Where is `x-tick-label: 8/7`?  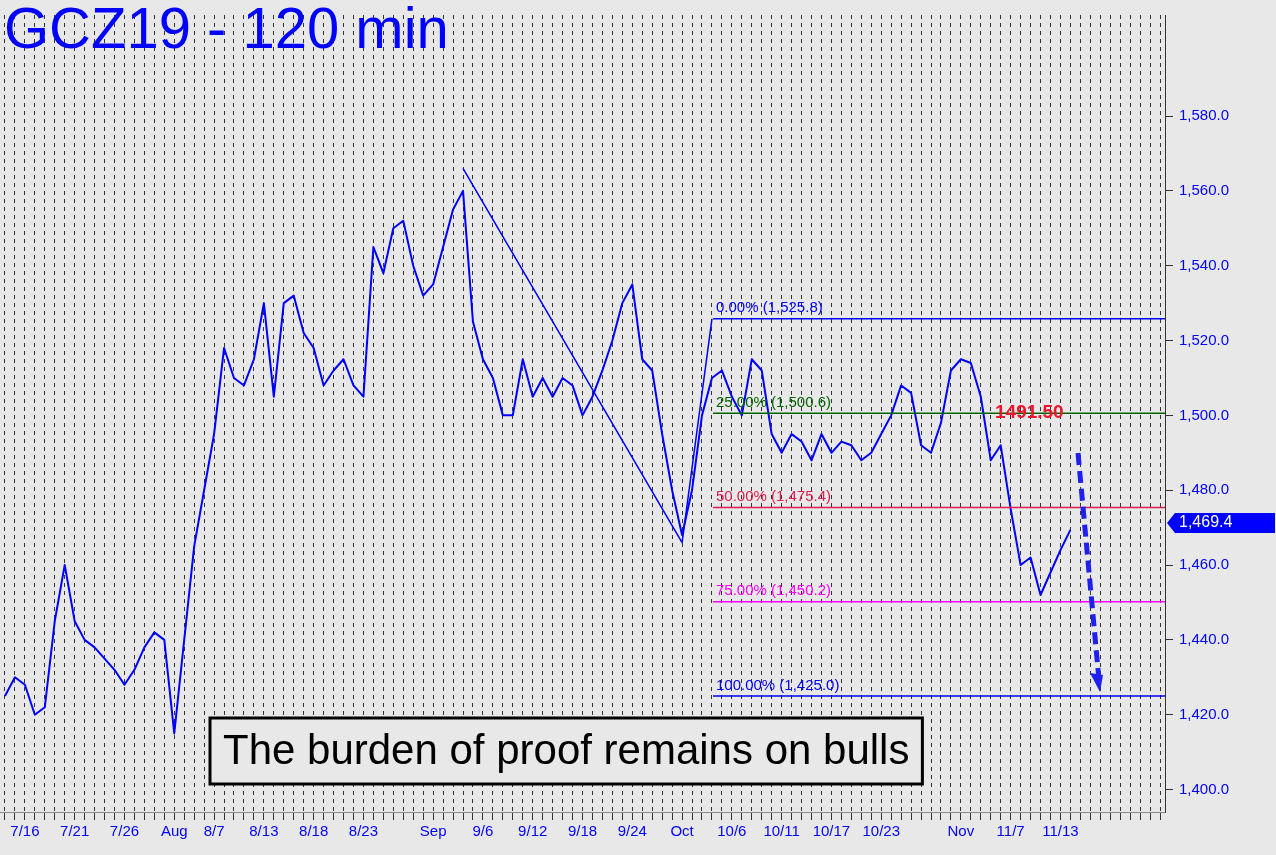
x-tick-label: 8/7 is located at coordinates (214, 831).